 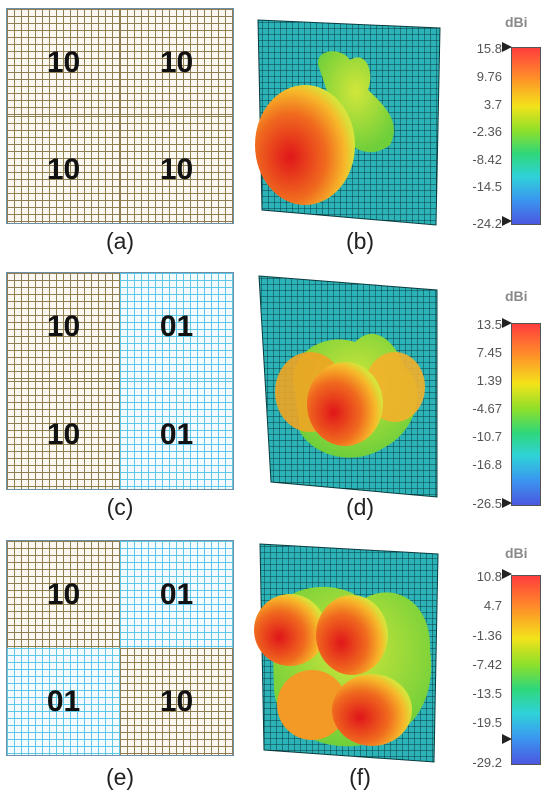 I want to click on quad-c-bottom-left: 10, so click(x=63, y=435).